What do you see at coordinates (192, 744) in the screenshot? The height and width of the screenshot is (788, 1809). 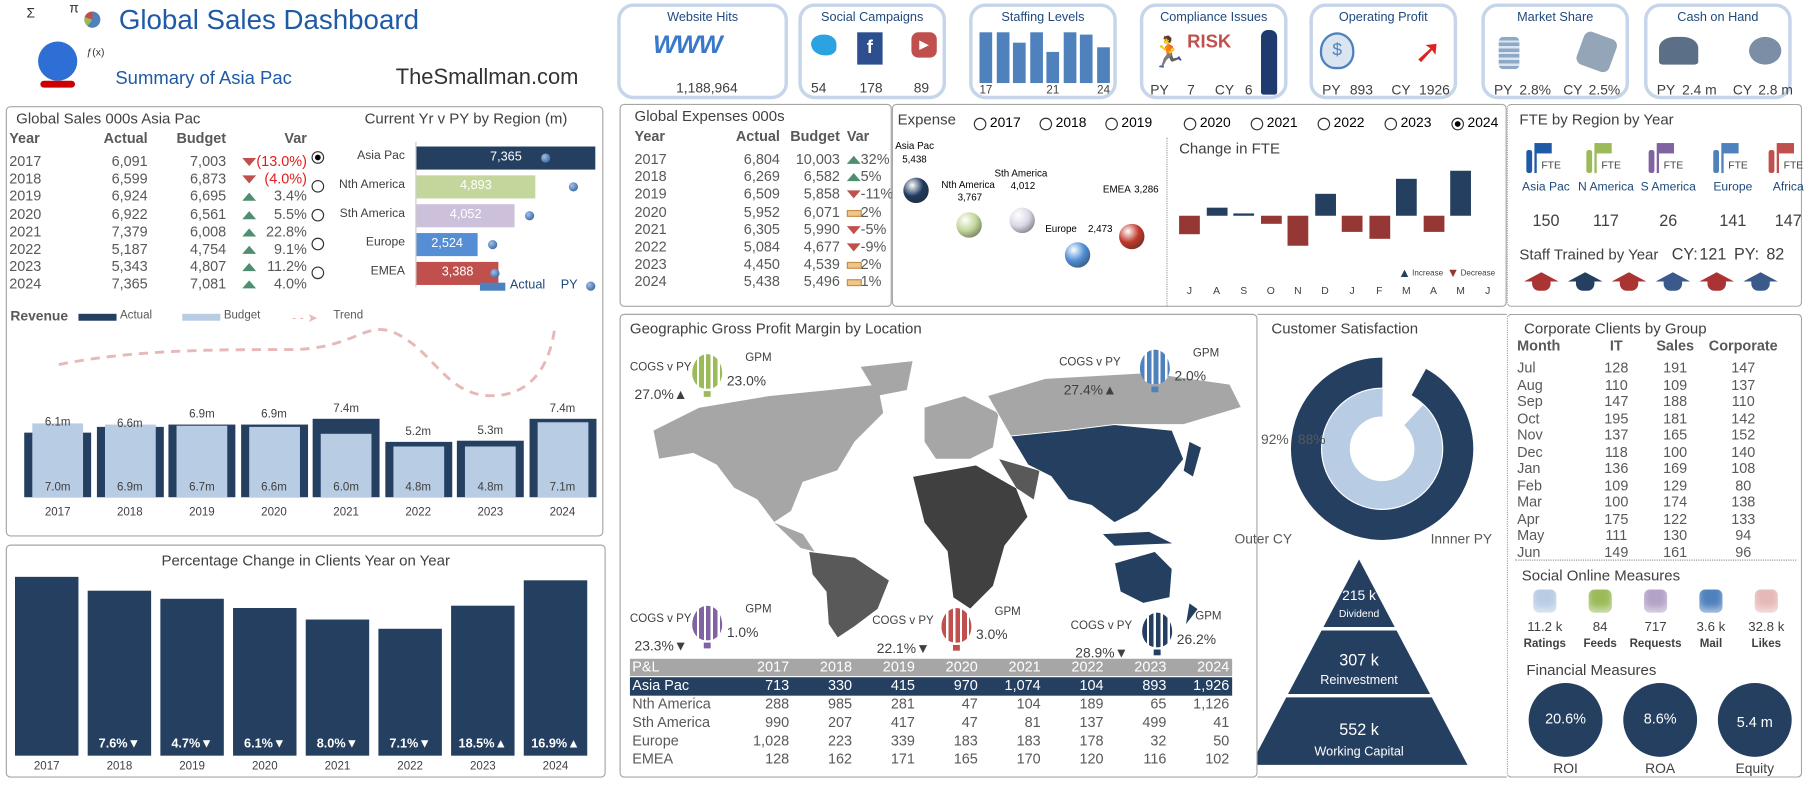 I see `clients-bar-label: 4.7%▼` at bounding box center [192, 744].